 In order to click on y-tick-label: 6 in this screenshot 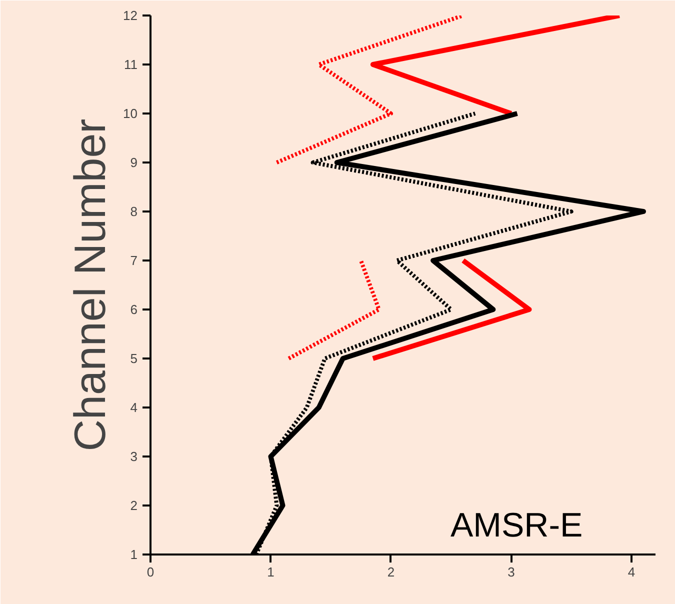, I will do `click(134, 309)`.